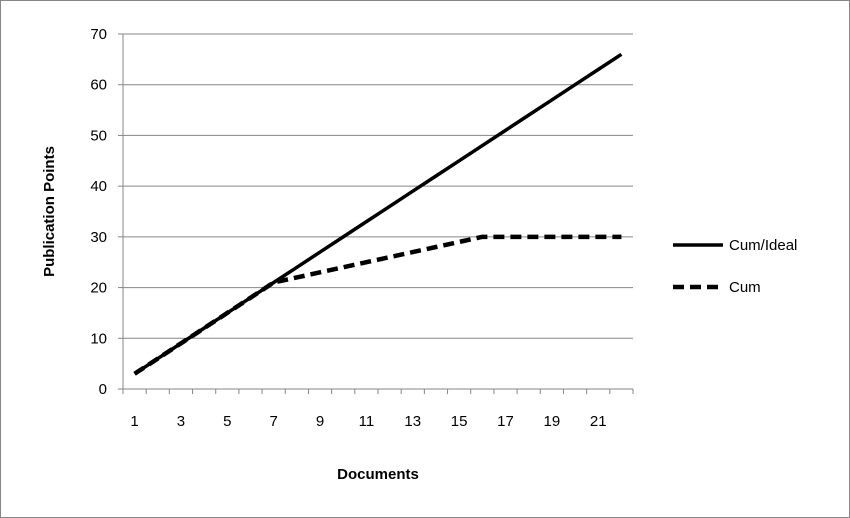 The width and height of the screenshot is (850, 518). I want to click on x-tick-label: 17, so click(505, 421).